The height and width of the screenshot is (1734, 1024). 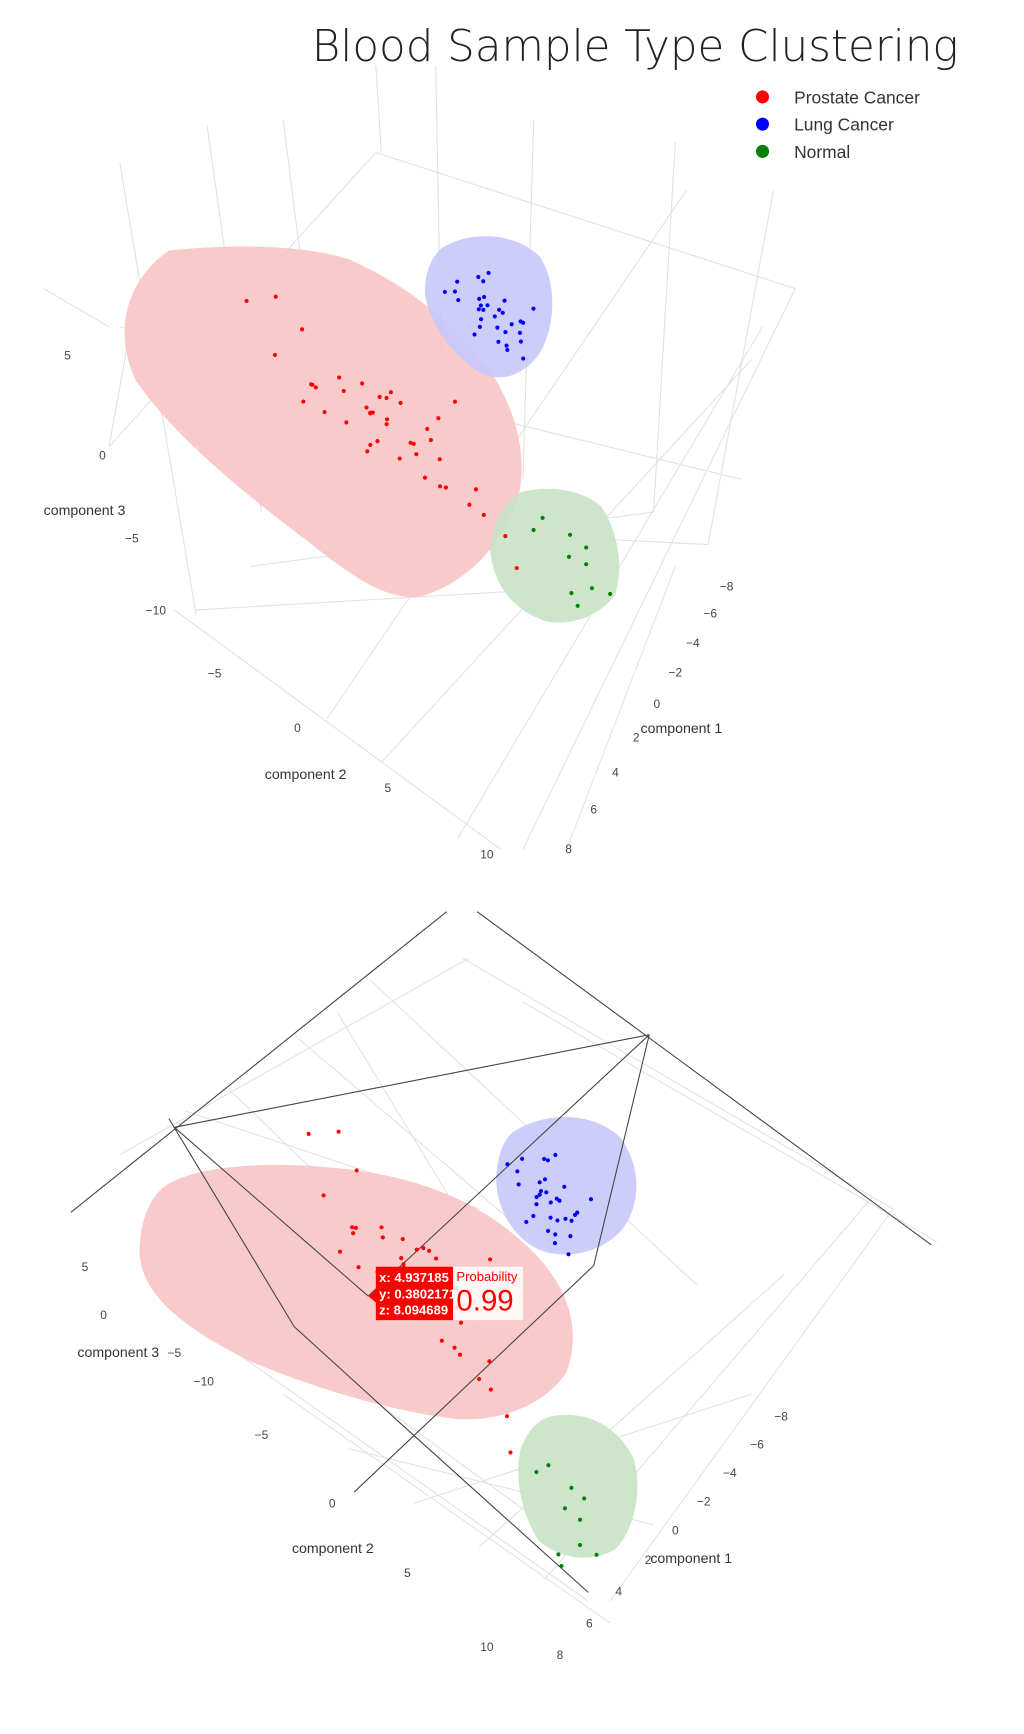 What do you see at coordinates (824, 125) in the screenshot?
I see `legend-item-lung-cancer: Lung Cancer` at bounding box center [824, 125].